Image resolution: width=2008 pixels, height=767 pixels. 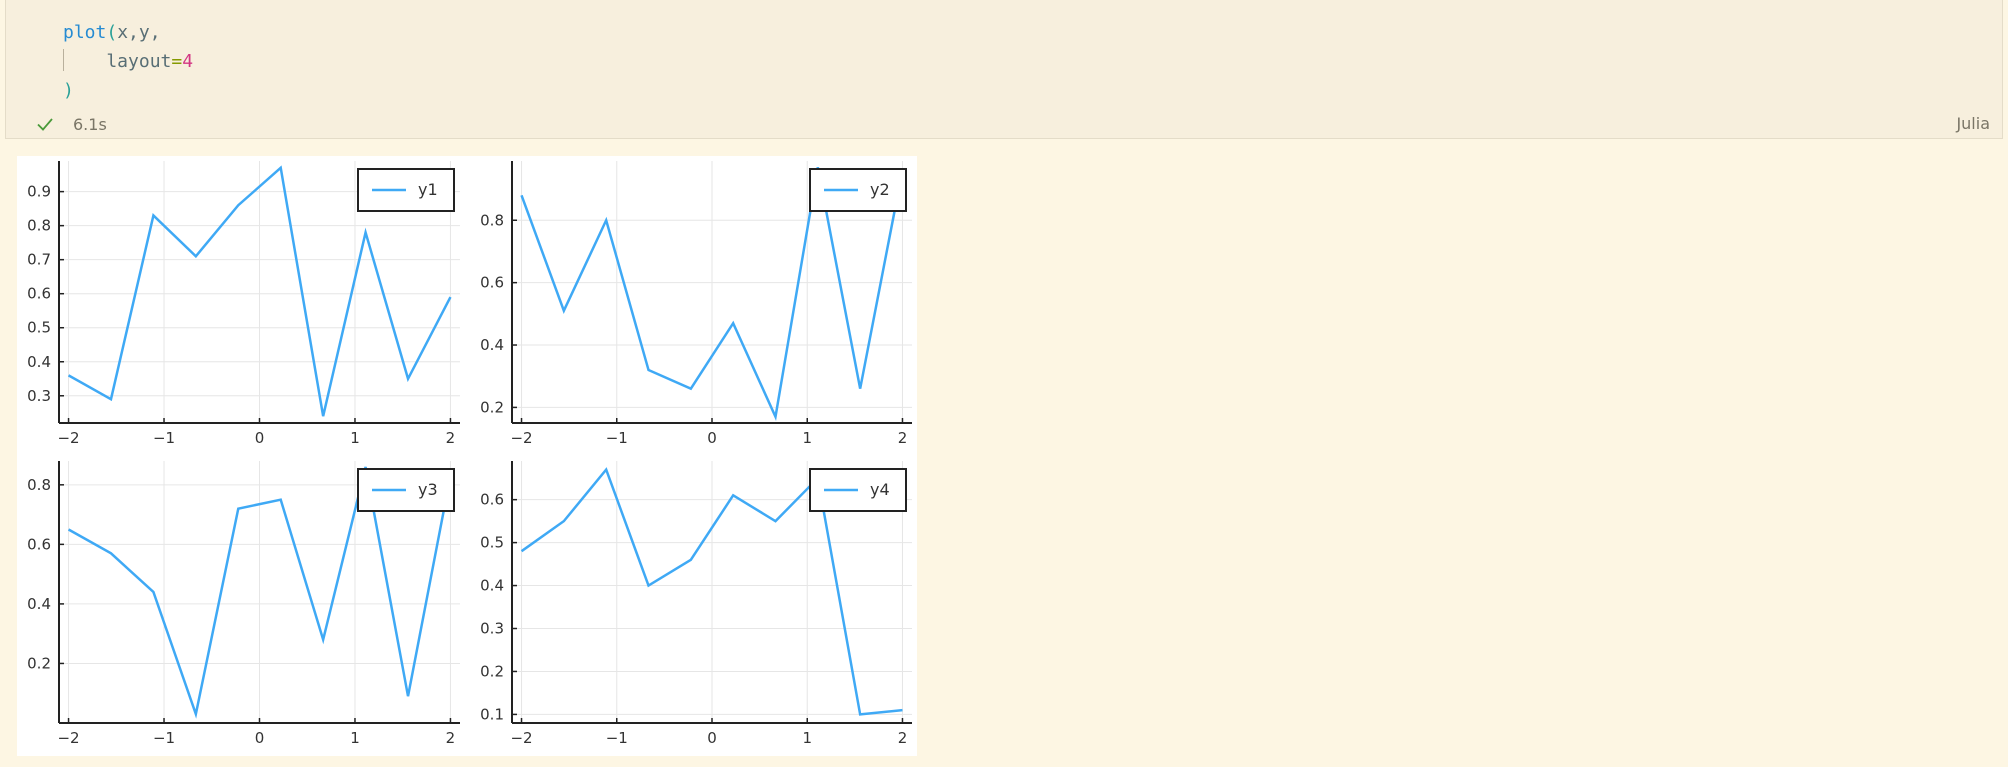 I want to click on code-token: =, so click(x=177, y=61).